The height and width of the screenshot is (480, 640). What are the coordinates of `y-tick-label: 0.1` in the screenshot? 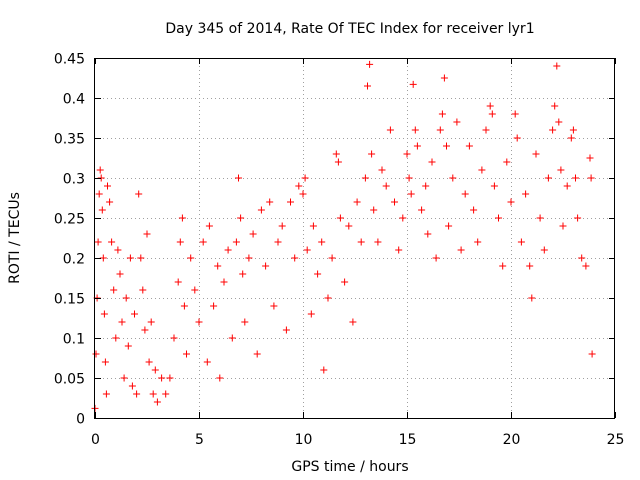 It's located at (74, 340).